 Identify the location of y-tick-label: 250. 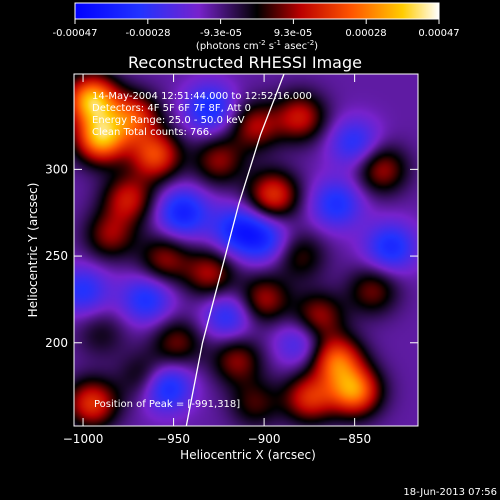
(56, 256).